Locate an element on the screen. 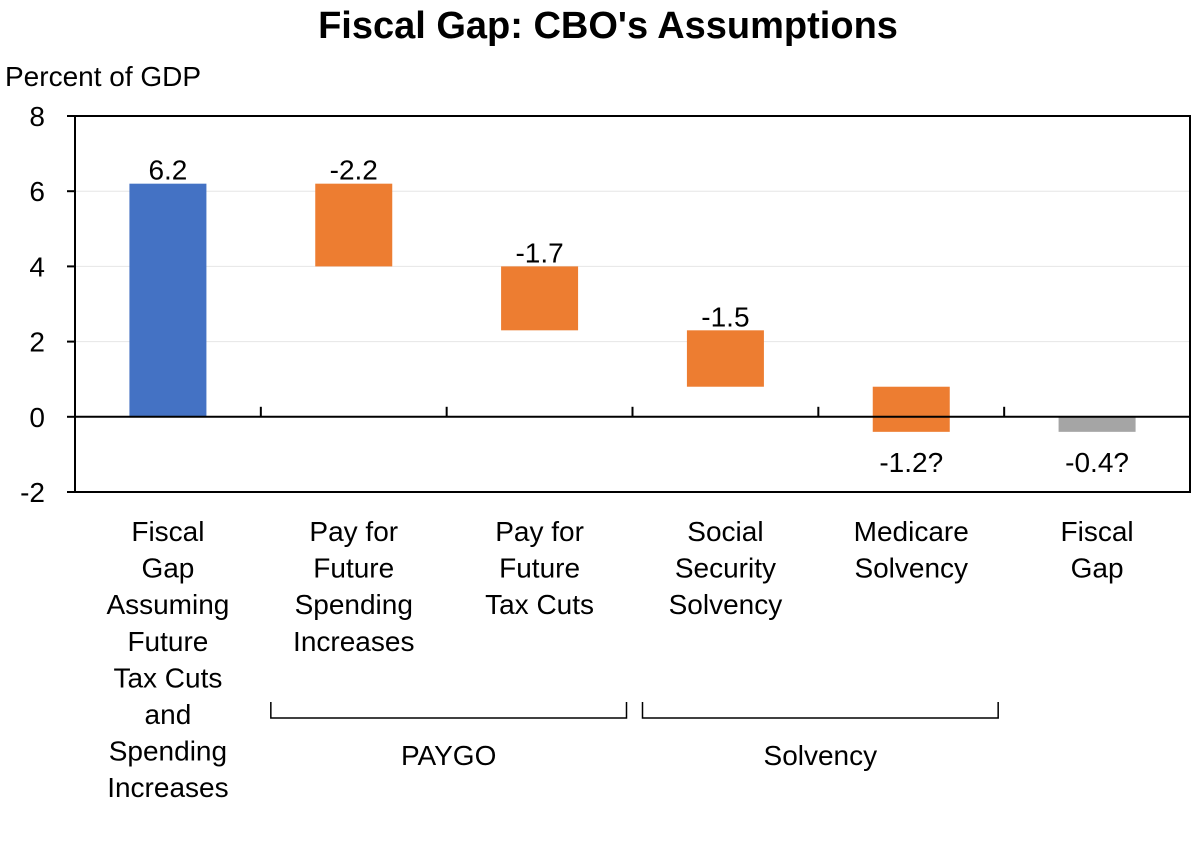 The image size is (1192, 859). data-label: -0.4? is located at coordinates (1097, 462).